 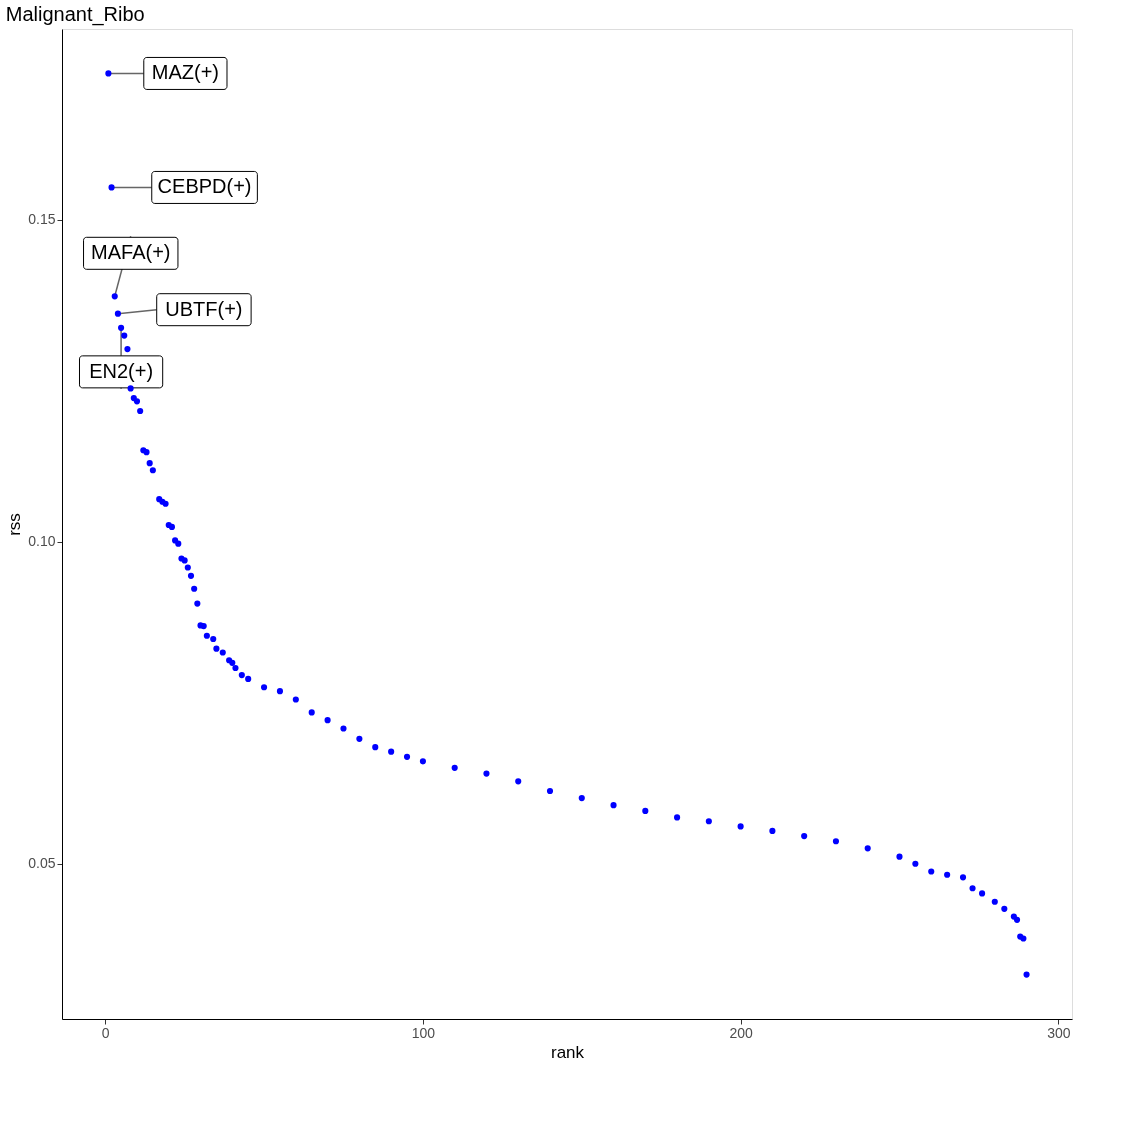 What do you see at coordinates (204, 186) in the screenshot?
I see `annotation: CEBPD(+)` at bounding box center [204, 186].